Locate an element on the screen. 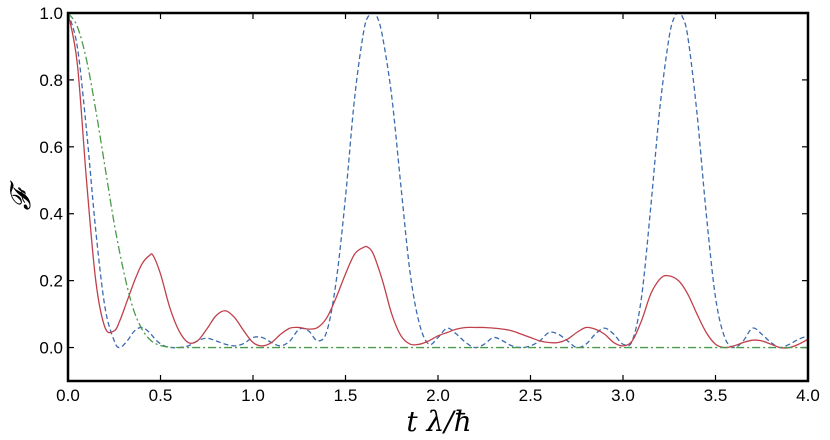  x-tick-label: 0.0 is located at coordinates (68, 395).